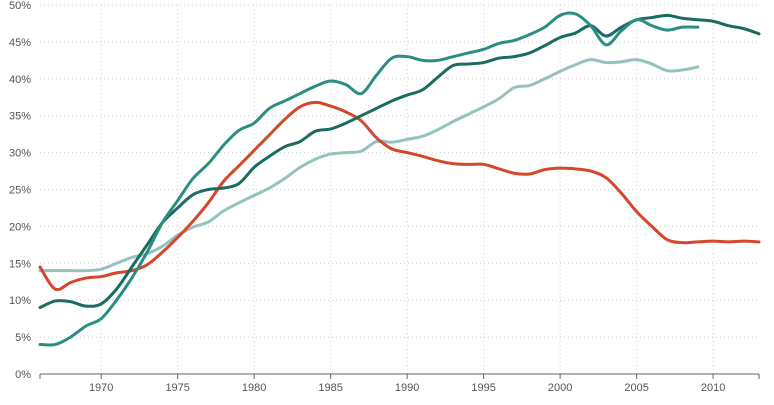 Image resolution: width=774 pixels, height=405 pixels. Describe the element at coordinates (20, 80) in the screenshot. I see `y-tick-label: 40%` at that location.